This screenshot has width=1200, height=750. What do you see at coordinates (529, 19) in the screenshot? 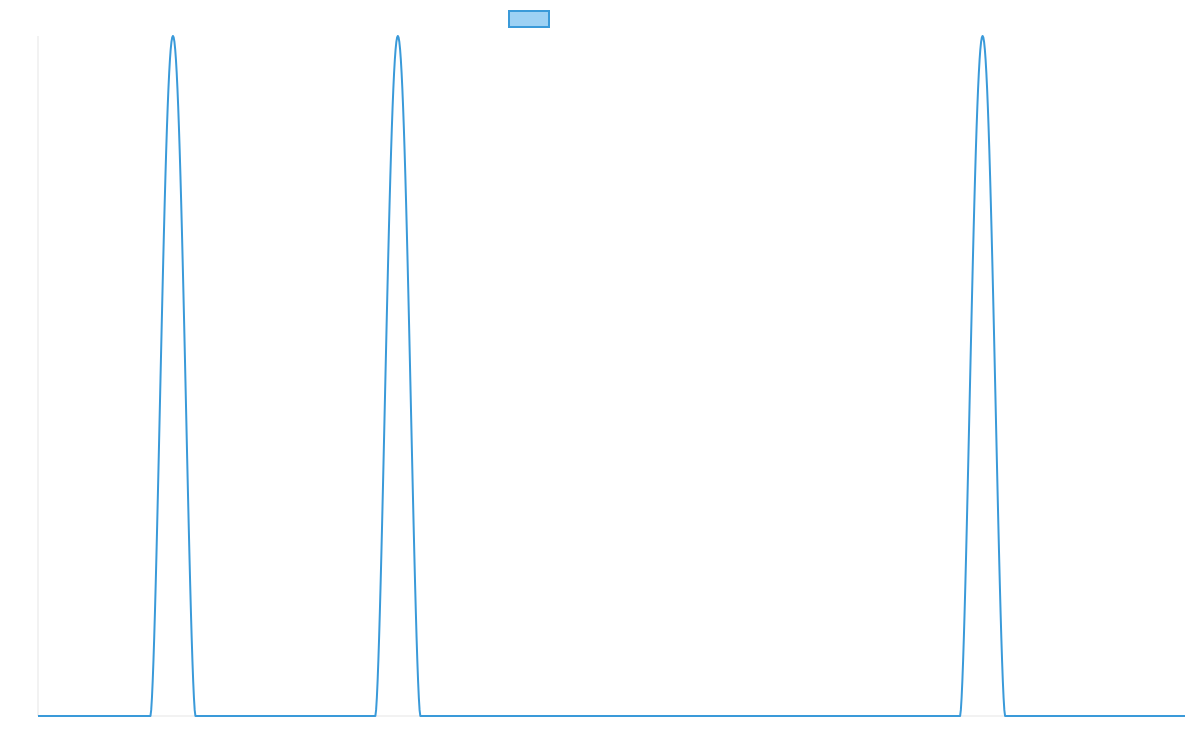
I see `legend-swatch` at bounding box center [529, 19].